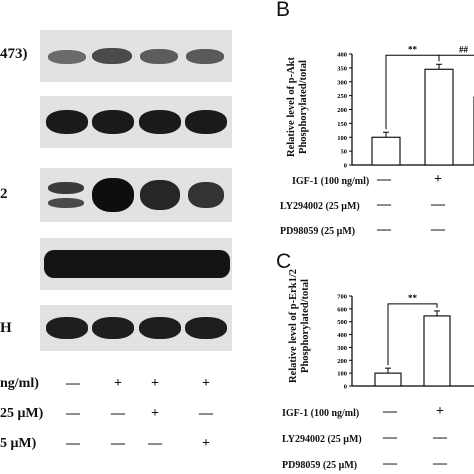 Image resolution: width=474 pixels, height=474 pixels. What do you see at coordinates (4, 194) in the screenshot?
I see `blot-label-p-erk: 2` at bounding box center [4, 194].